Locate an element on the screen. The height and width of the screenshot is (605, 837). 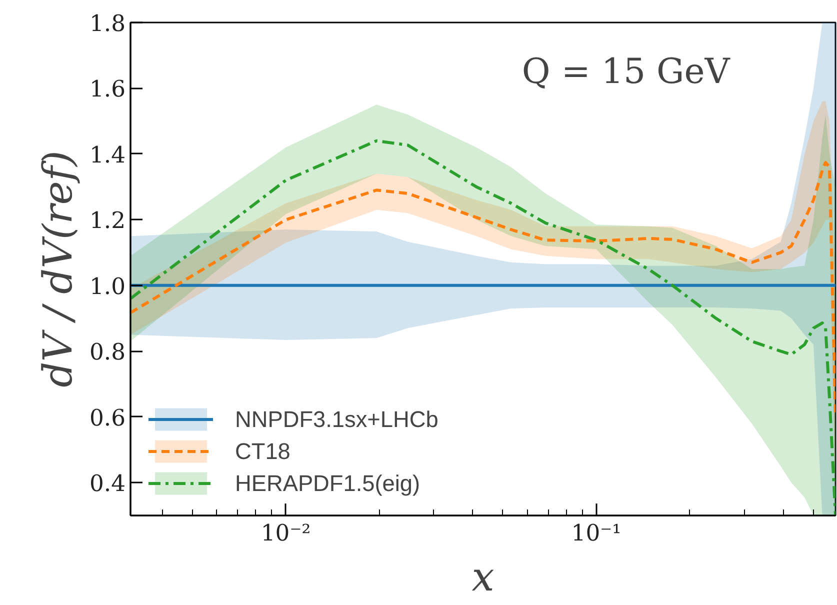
y-tick-label: 1.8 is located at coordinates (107, 24).